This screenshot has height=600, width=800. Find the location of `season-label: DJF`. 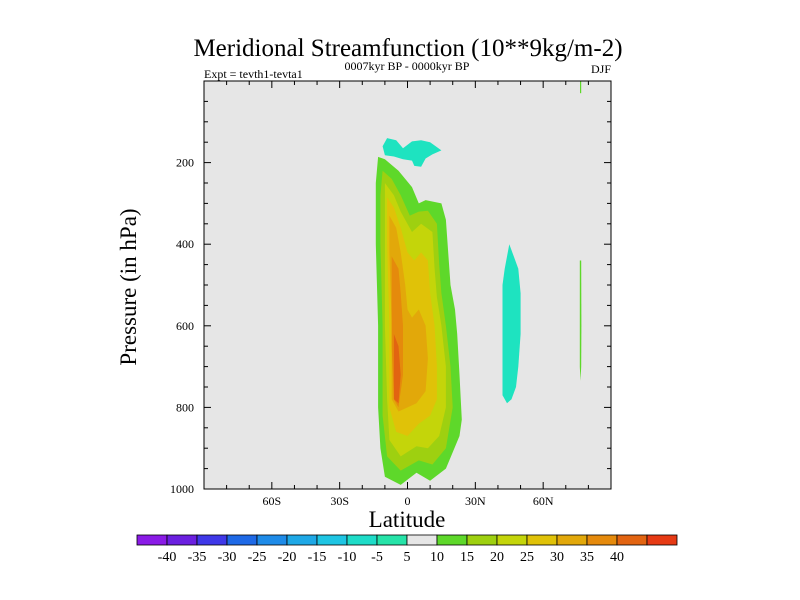

season-label: DJF is located at coordinates (601, 69).